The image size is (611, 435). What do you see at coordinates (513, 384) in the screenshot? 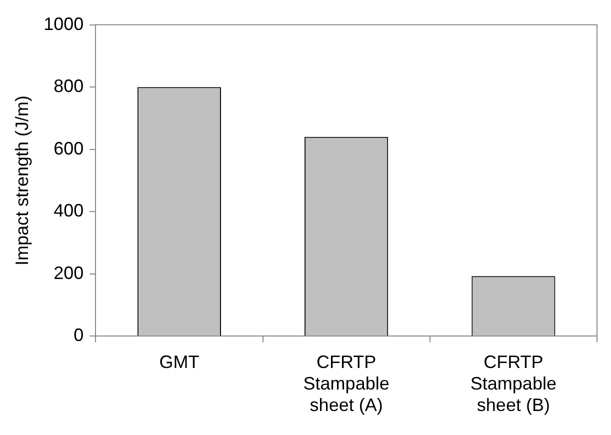
I see `x-tick-label: CFRTP Stampable sheet (B)` at bounding box center [513, 384].